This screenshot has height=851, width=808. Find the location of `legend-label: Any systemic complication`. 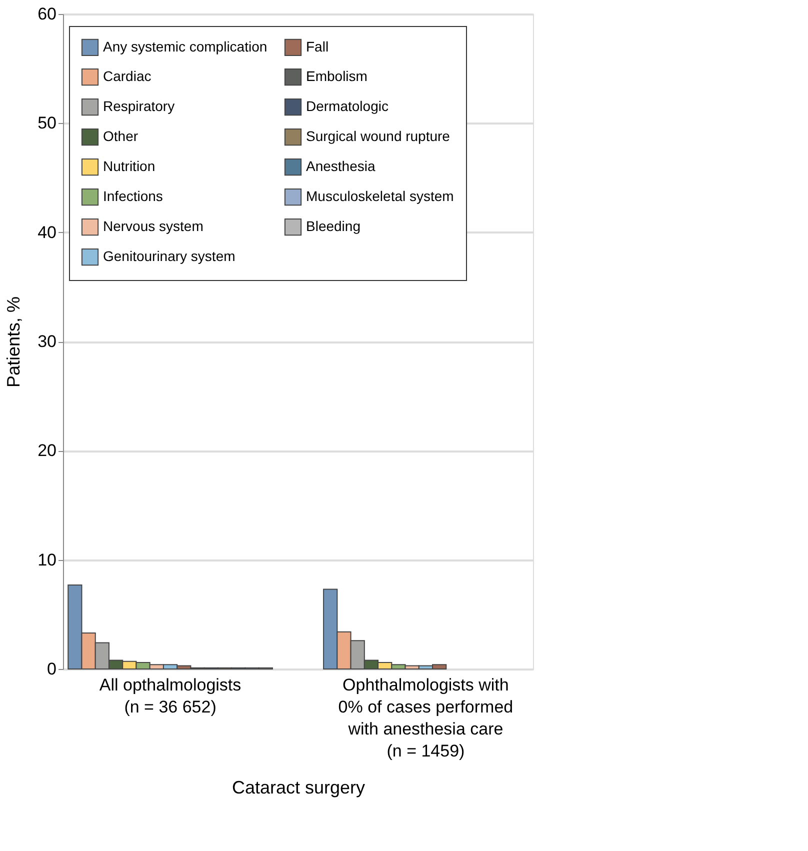

legend-label: Any systemic complication is located at coordinates (185, 46).